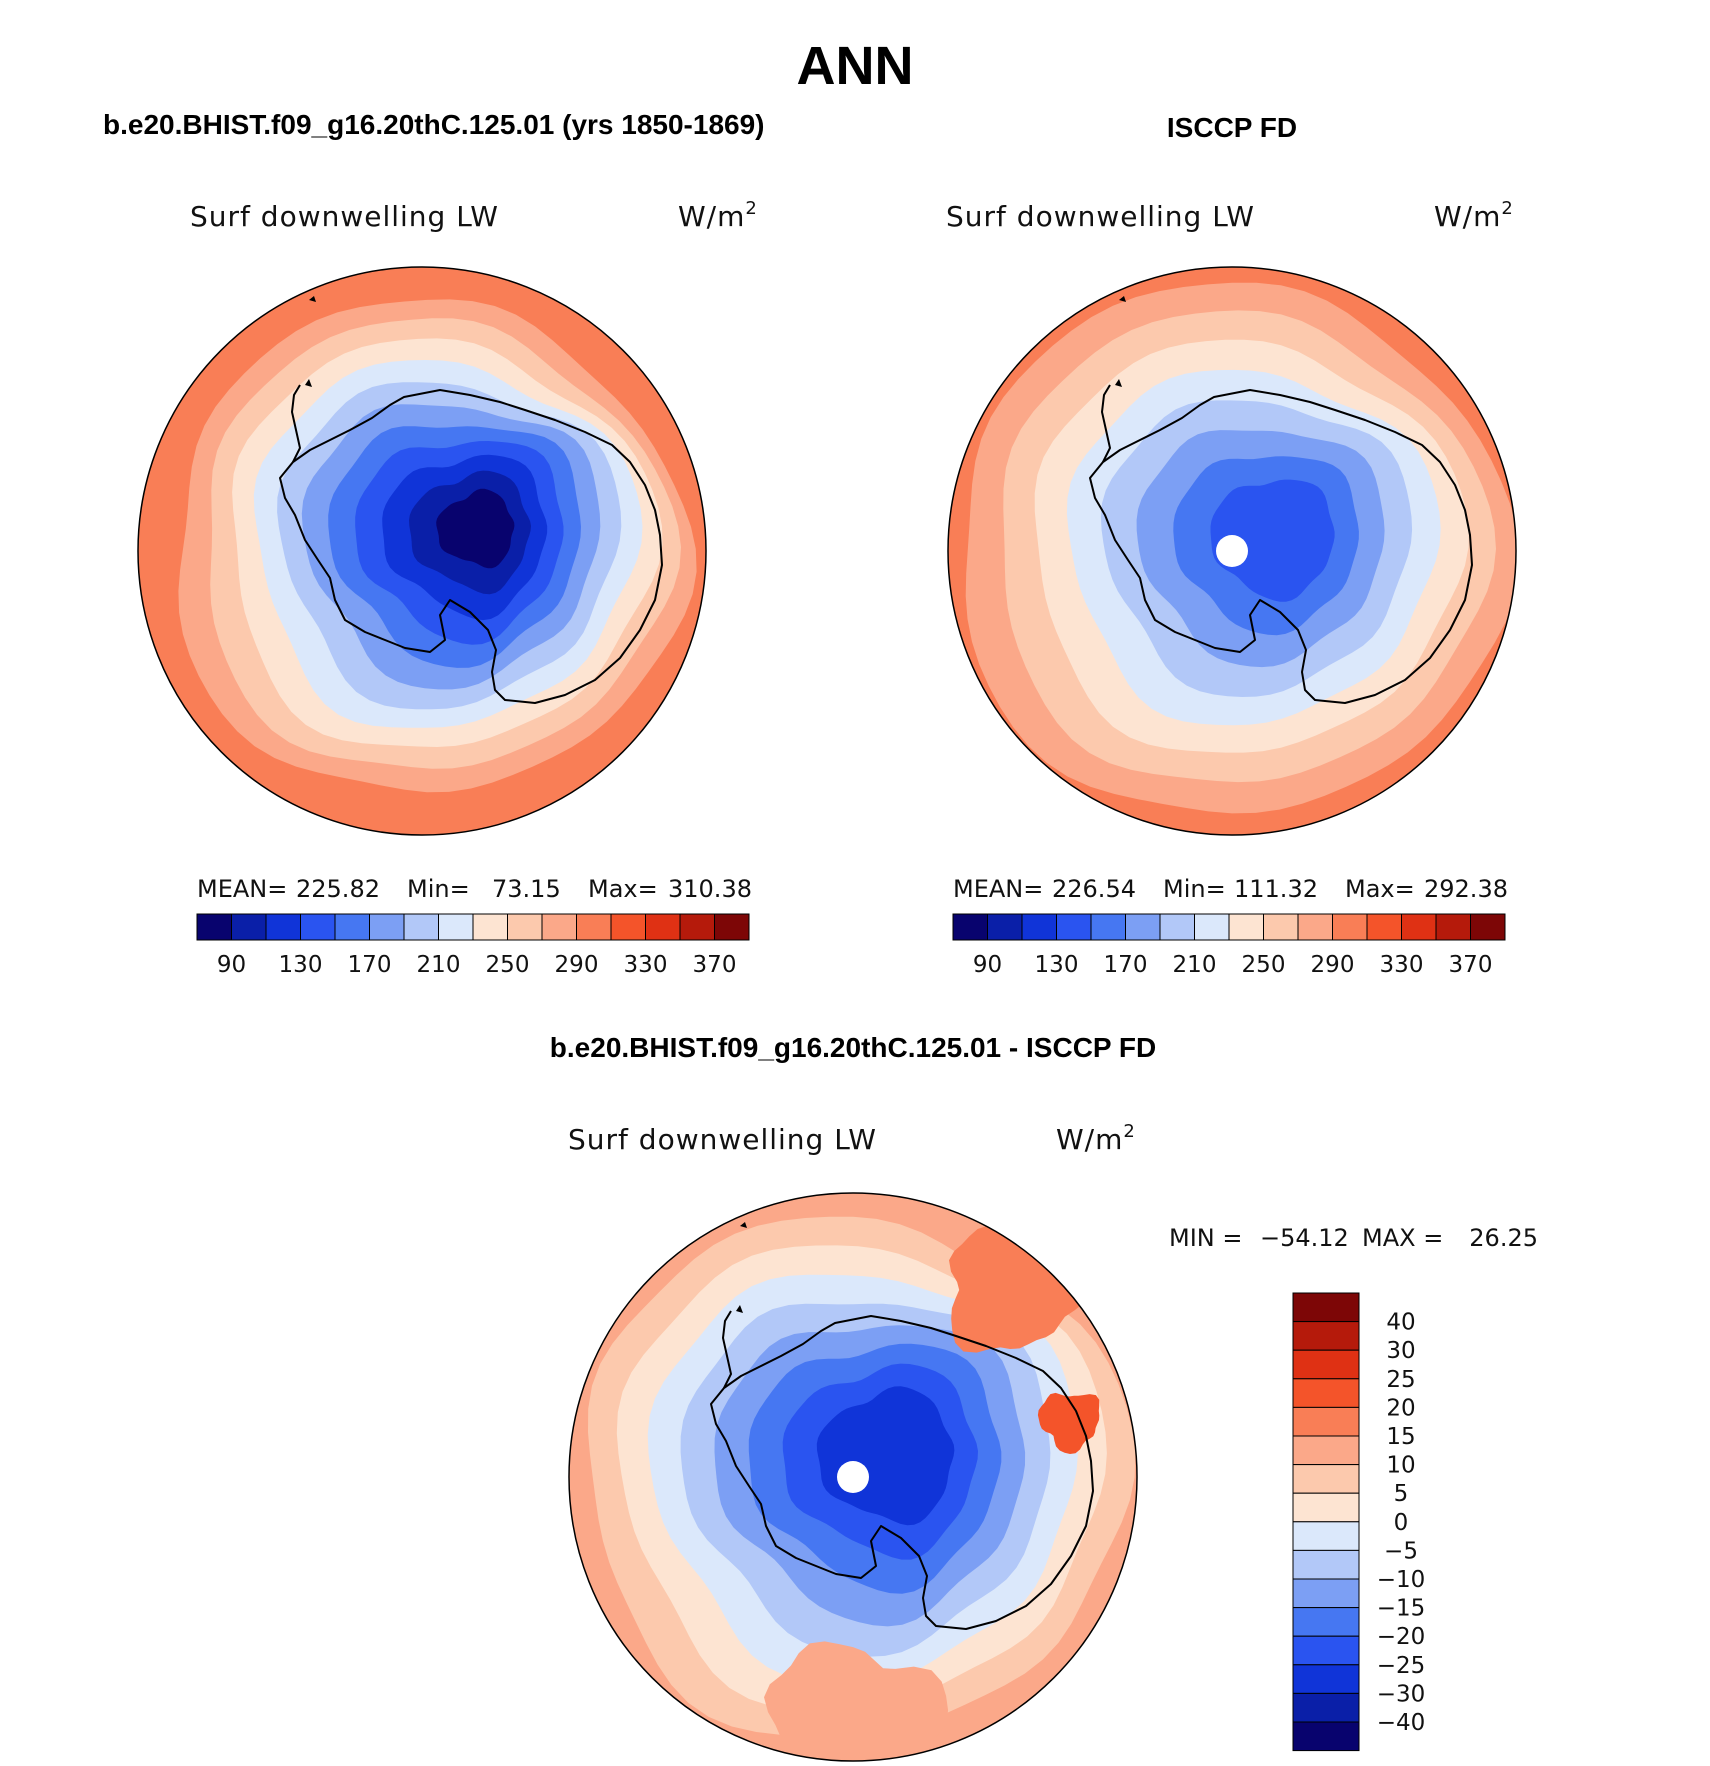 The width and height of the screenshot is (1710, 1766). Describe the element at coordinates (1401, 1694) in the screenshot. I see `colorbar-tick-label: −30` at that location.